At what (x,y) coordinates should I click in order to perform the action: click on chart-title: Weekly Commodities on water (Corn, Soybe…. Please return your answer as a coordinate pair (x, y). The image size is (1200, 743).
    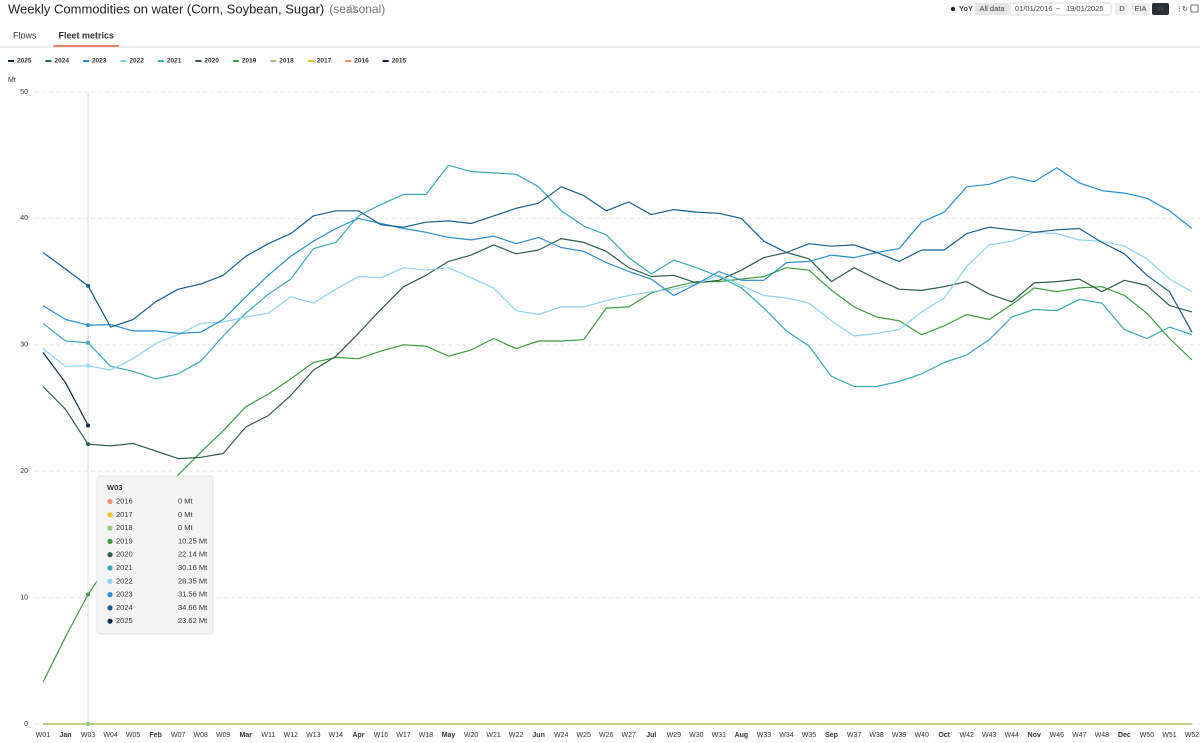
    Looking at the image, I should click on (166, 8).